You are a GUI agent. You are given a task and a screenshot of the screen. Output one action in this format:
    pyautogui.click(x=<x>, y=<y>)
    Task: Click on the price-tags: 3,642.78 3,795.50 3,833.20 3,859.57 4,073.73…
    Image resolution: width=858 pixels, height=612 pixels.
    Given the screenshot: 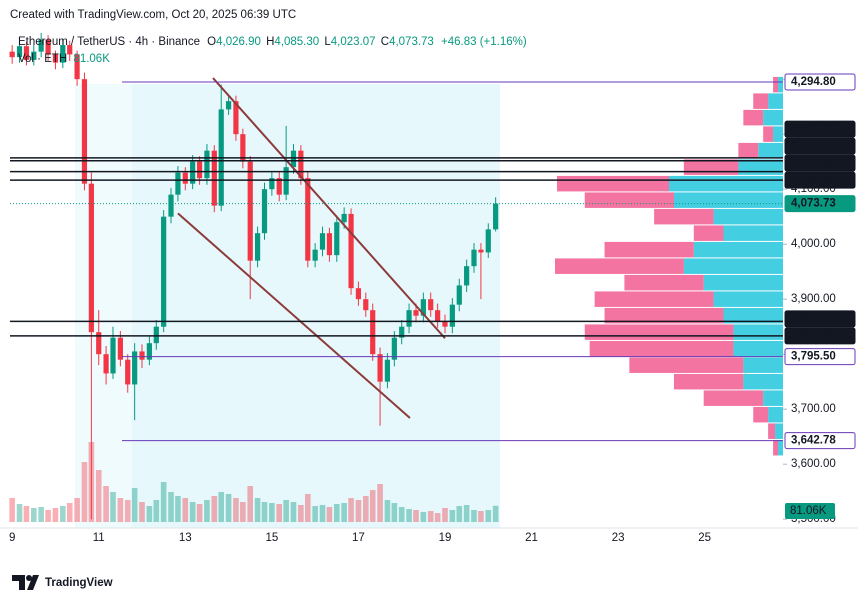 What is the action you would take?
    pyautogui.click(x=820, y=296)
    